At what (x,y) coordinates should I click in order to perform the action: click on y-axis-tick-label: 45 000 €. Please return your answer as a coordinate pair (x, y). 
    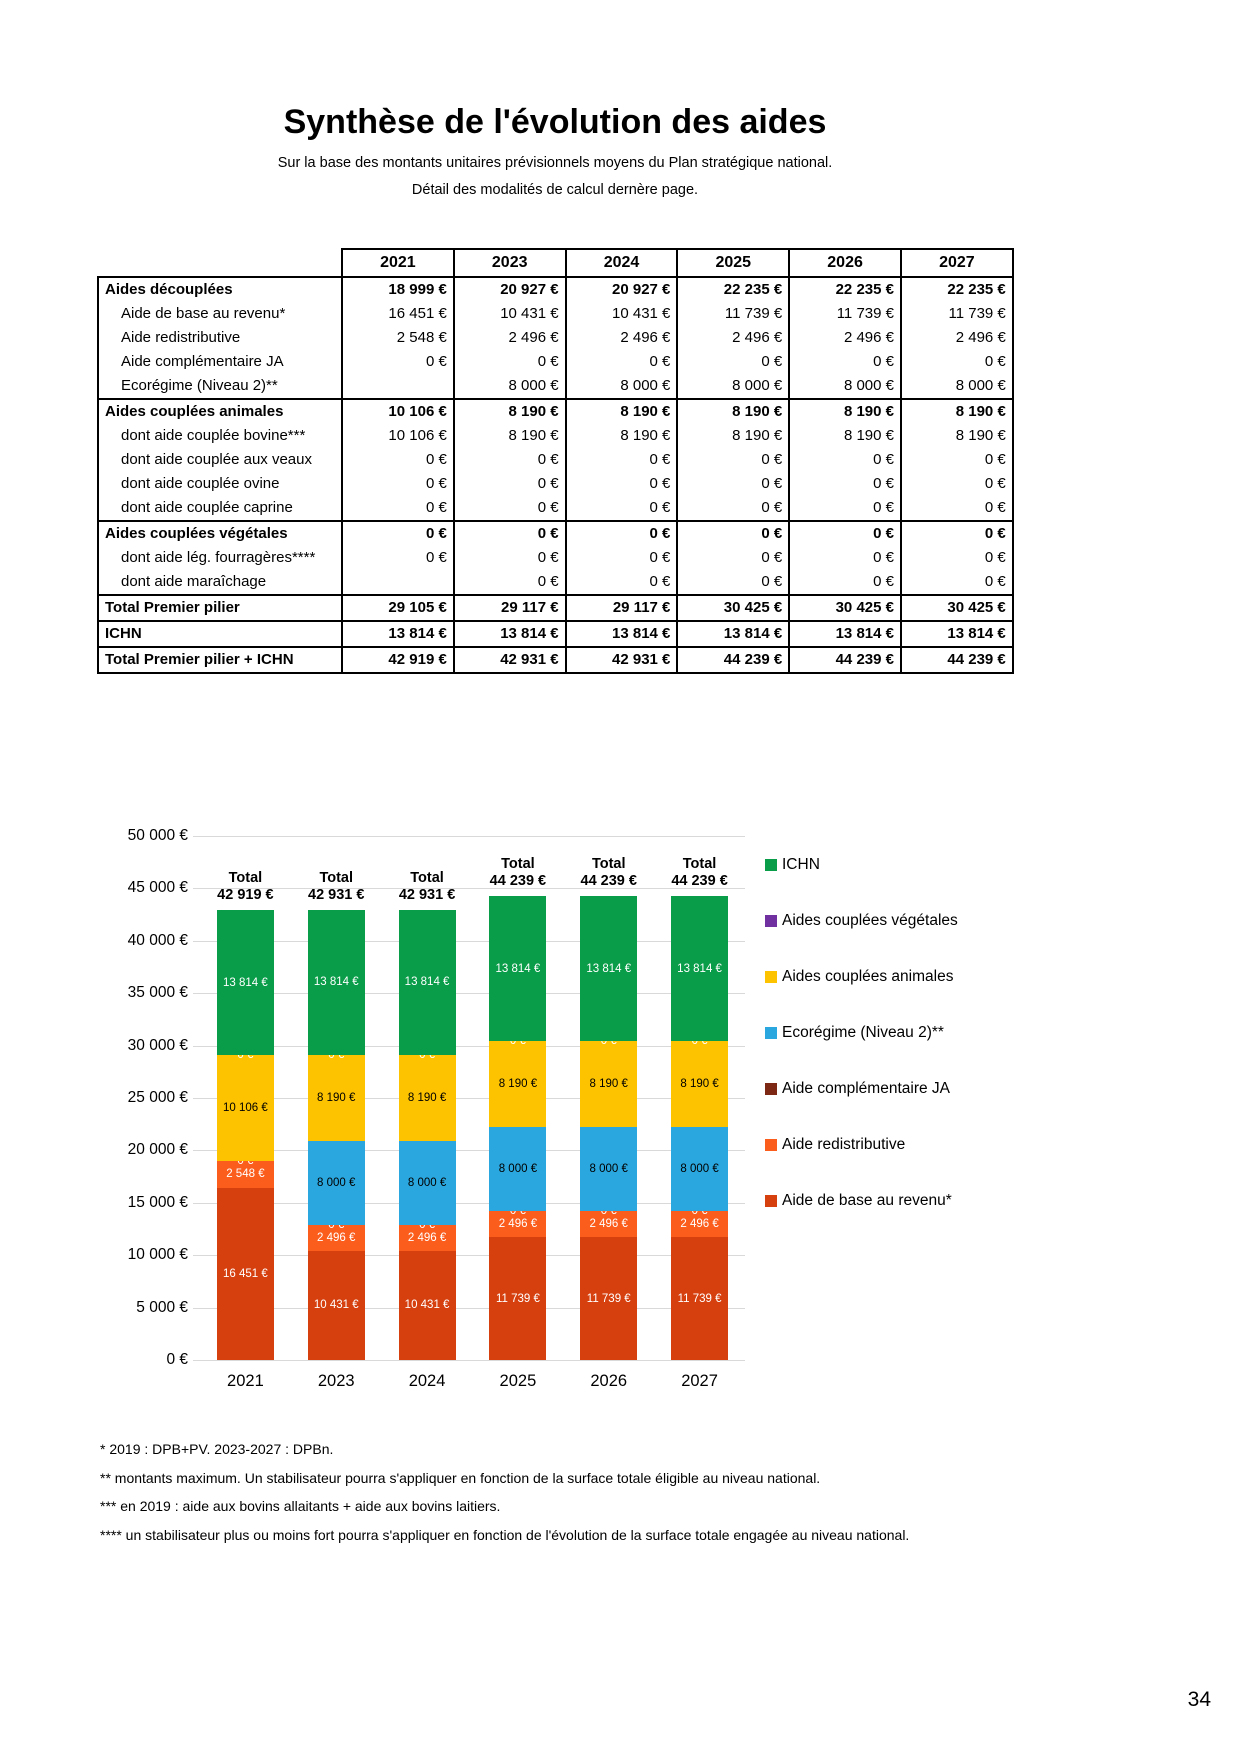
    Looking at the image, I should click on (157, 888).